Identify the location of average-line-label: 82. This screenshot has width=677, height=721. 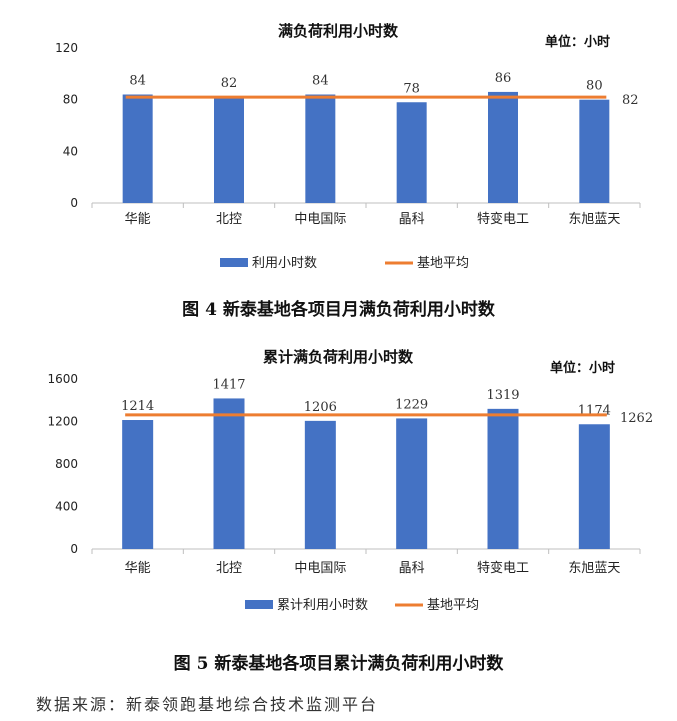
(630, 100).